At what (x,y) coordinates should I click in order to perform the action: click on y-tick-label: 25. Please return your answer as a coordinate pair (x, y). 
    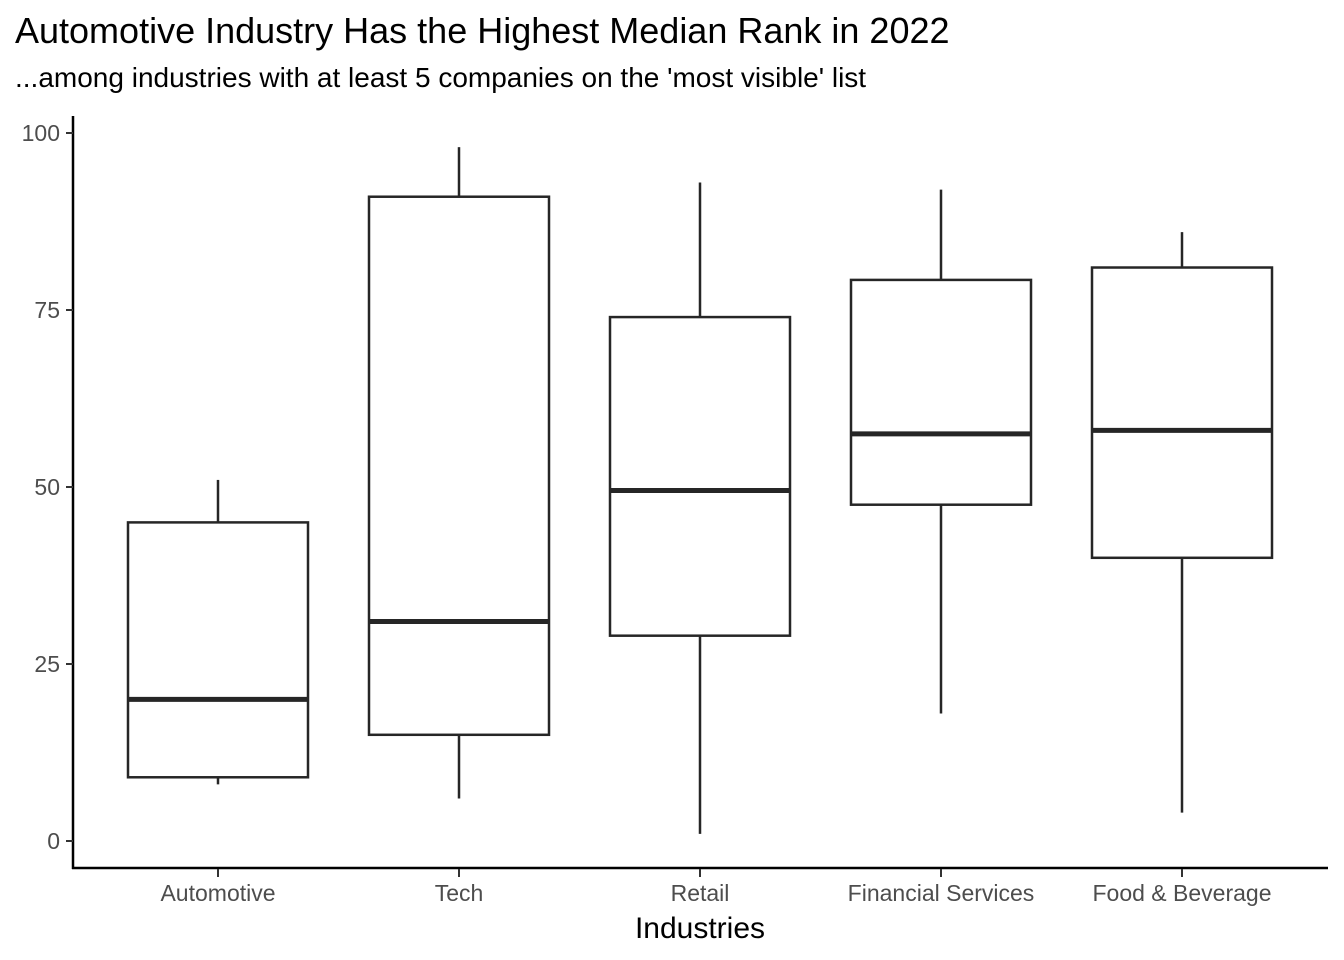
    Looking at the image, I should click on (47, 664).